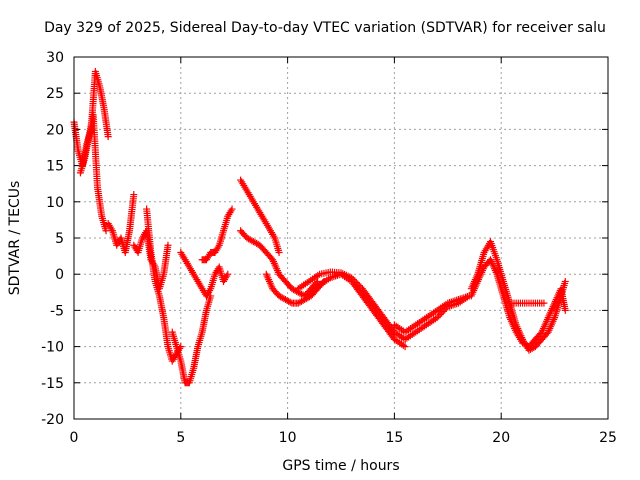  I want to click on x-tick-label: 5, so click(180, 438).